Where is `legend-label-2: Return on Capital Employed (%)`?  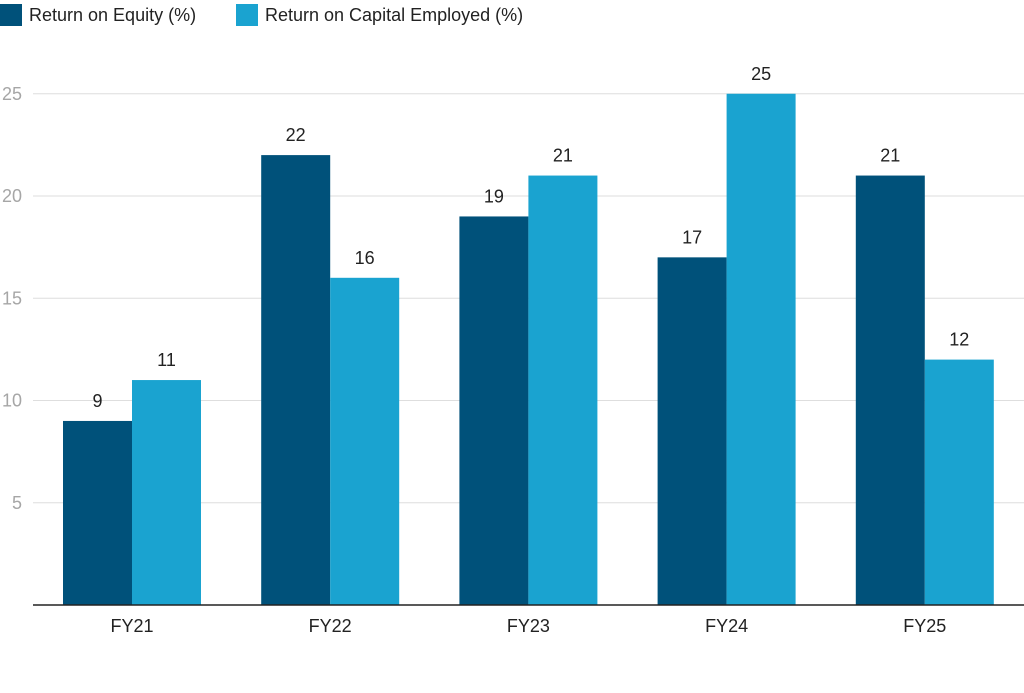
legend-label-2: Return on Capital Employed (%) is located at coordinates (394, 15).